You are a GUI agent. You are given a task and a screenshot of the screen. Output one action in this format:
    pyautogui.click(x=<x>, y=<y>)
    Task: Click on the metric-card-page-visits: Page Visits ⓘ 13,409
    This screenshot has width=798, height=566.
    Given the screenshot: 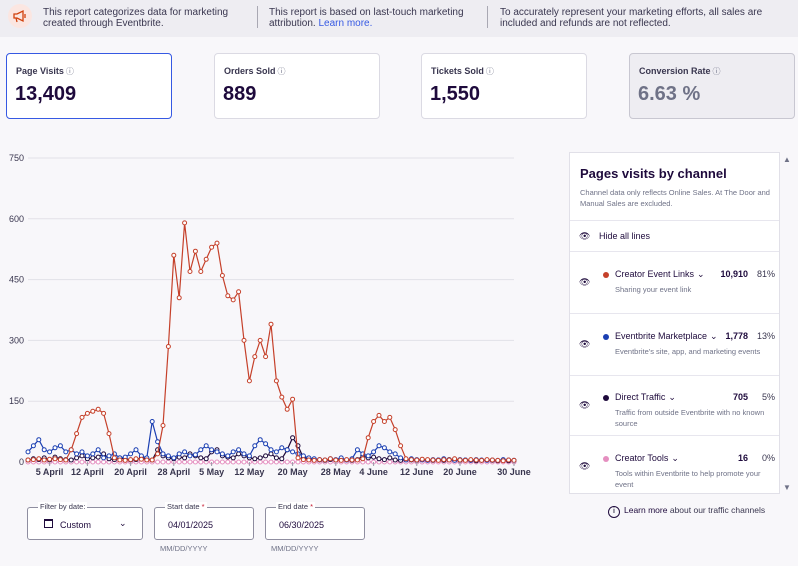 What is the action you would take?
    pyautogui.click(x=89, y=86)
    